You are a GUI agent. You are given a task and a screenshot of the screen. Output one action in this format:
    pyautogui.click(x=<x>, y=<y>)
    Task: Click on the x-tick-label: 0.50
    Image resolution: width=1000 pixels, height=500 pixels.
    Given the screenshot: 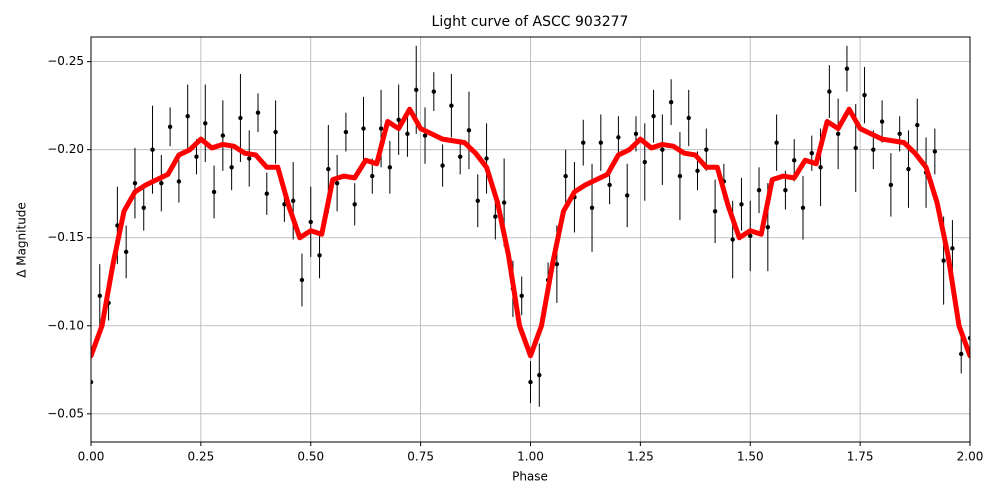 What is the action you would take?
    pyautogui.click(x=310, y=457)
    